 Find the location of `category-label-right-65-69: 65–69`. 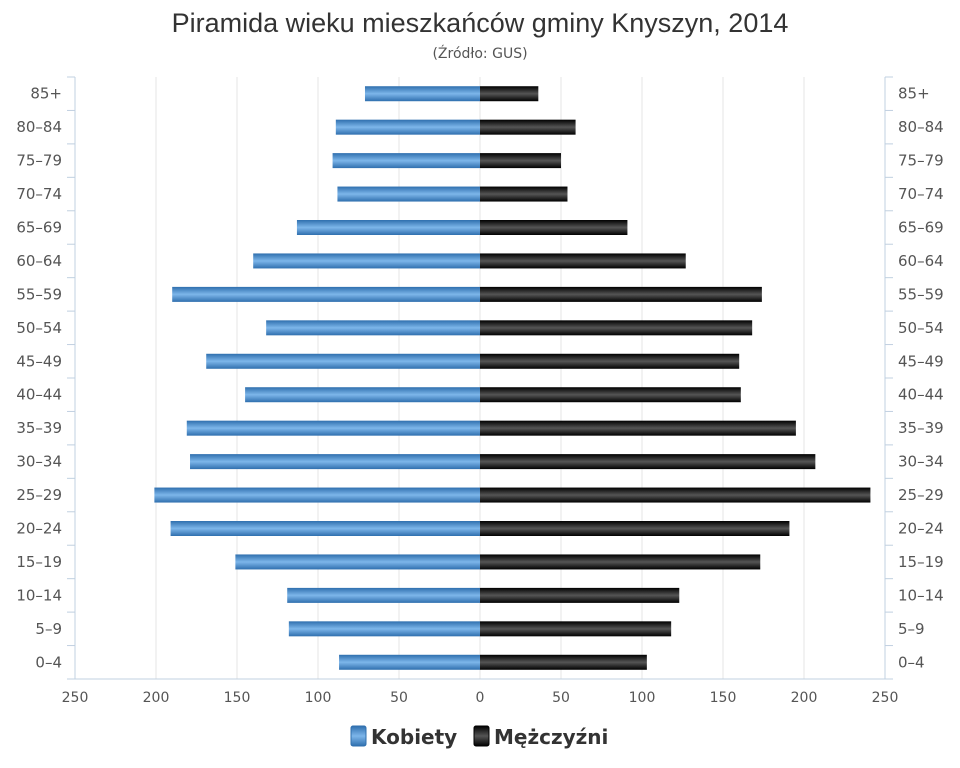

category-label-right-65-69: 65–69 is located at coordinates (921, 228).